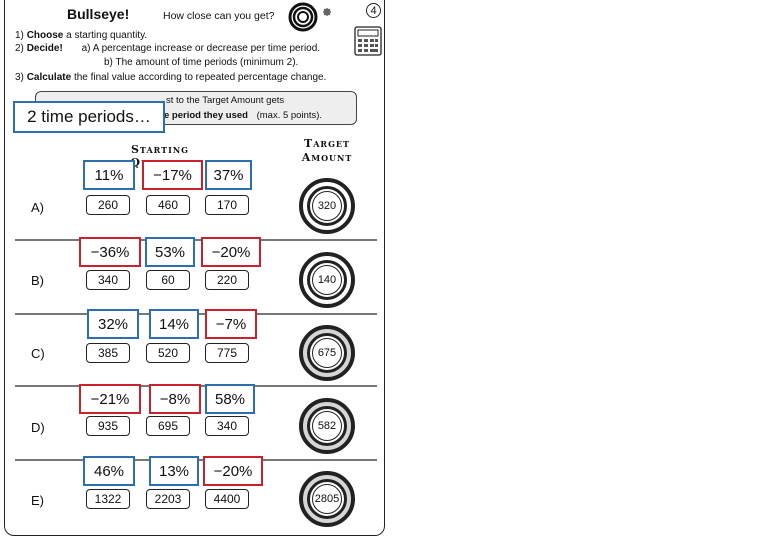  What do you see at coordinates (37, 500) in the screenshot?
I see `row-label: E)` at bounding box center [37, 500].